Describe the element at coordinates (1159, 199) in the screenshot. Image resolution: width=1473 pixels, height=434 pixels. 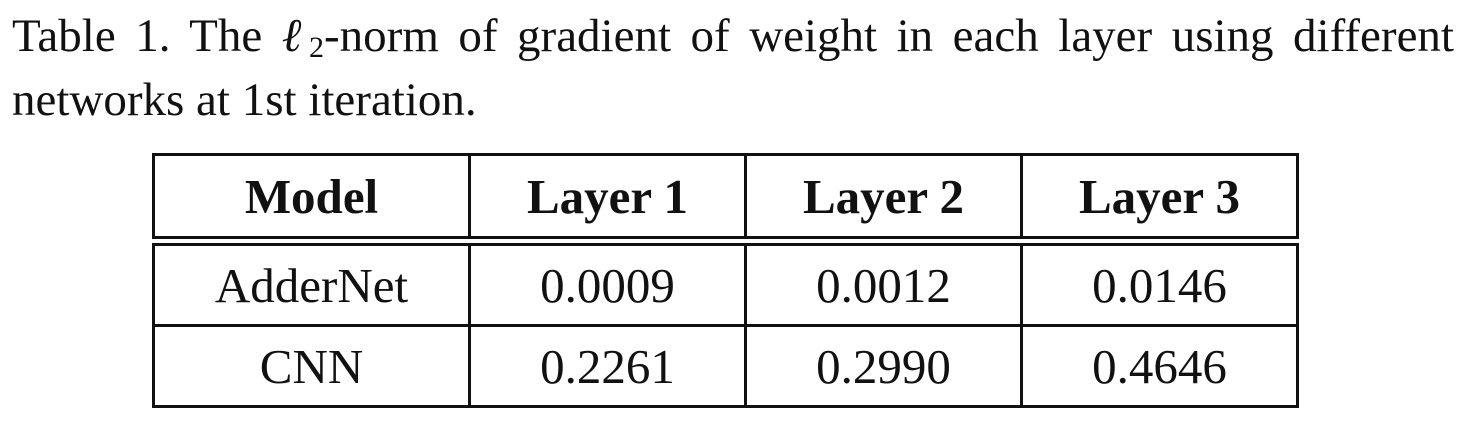
I see `header-layer-3: Layer 3` at that location.